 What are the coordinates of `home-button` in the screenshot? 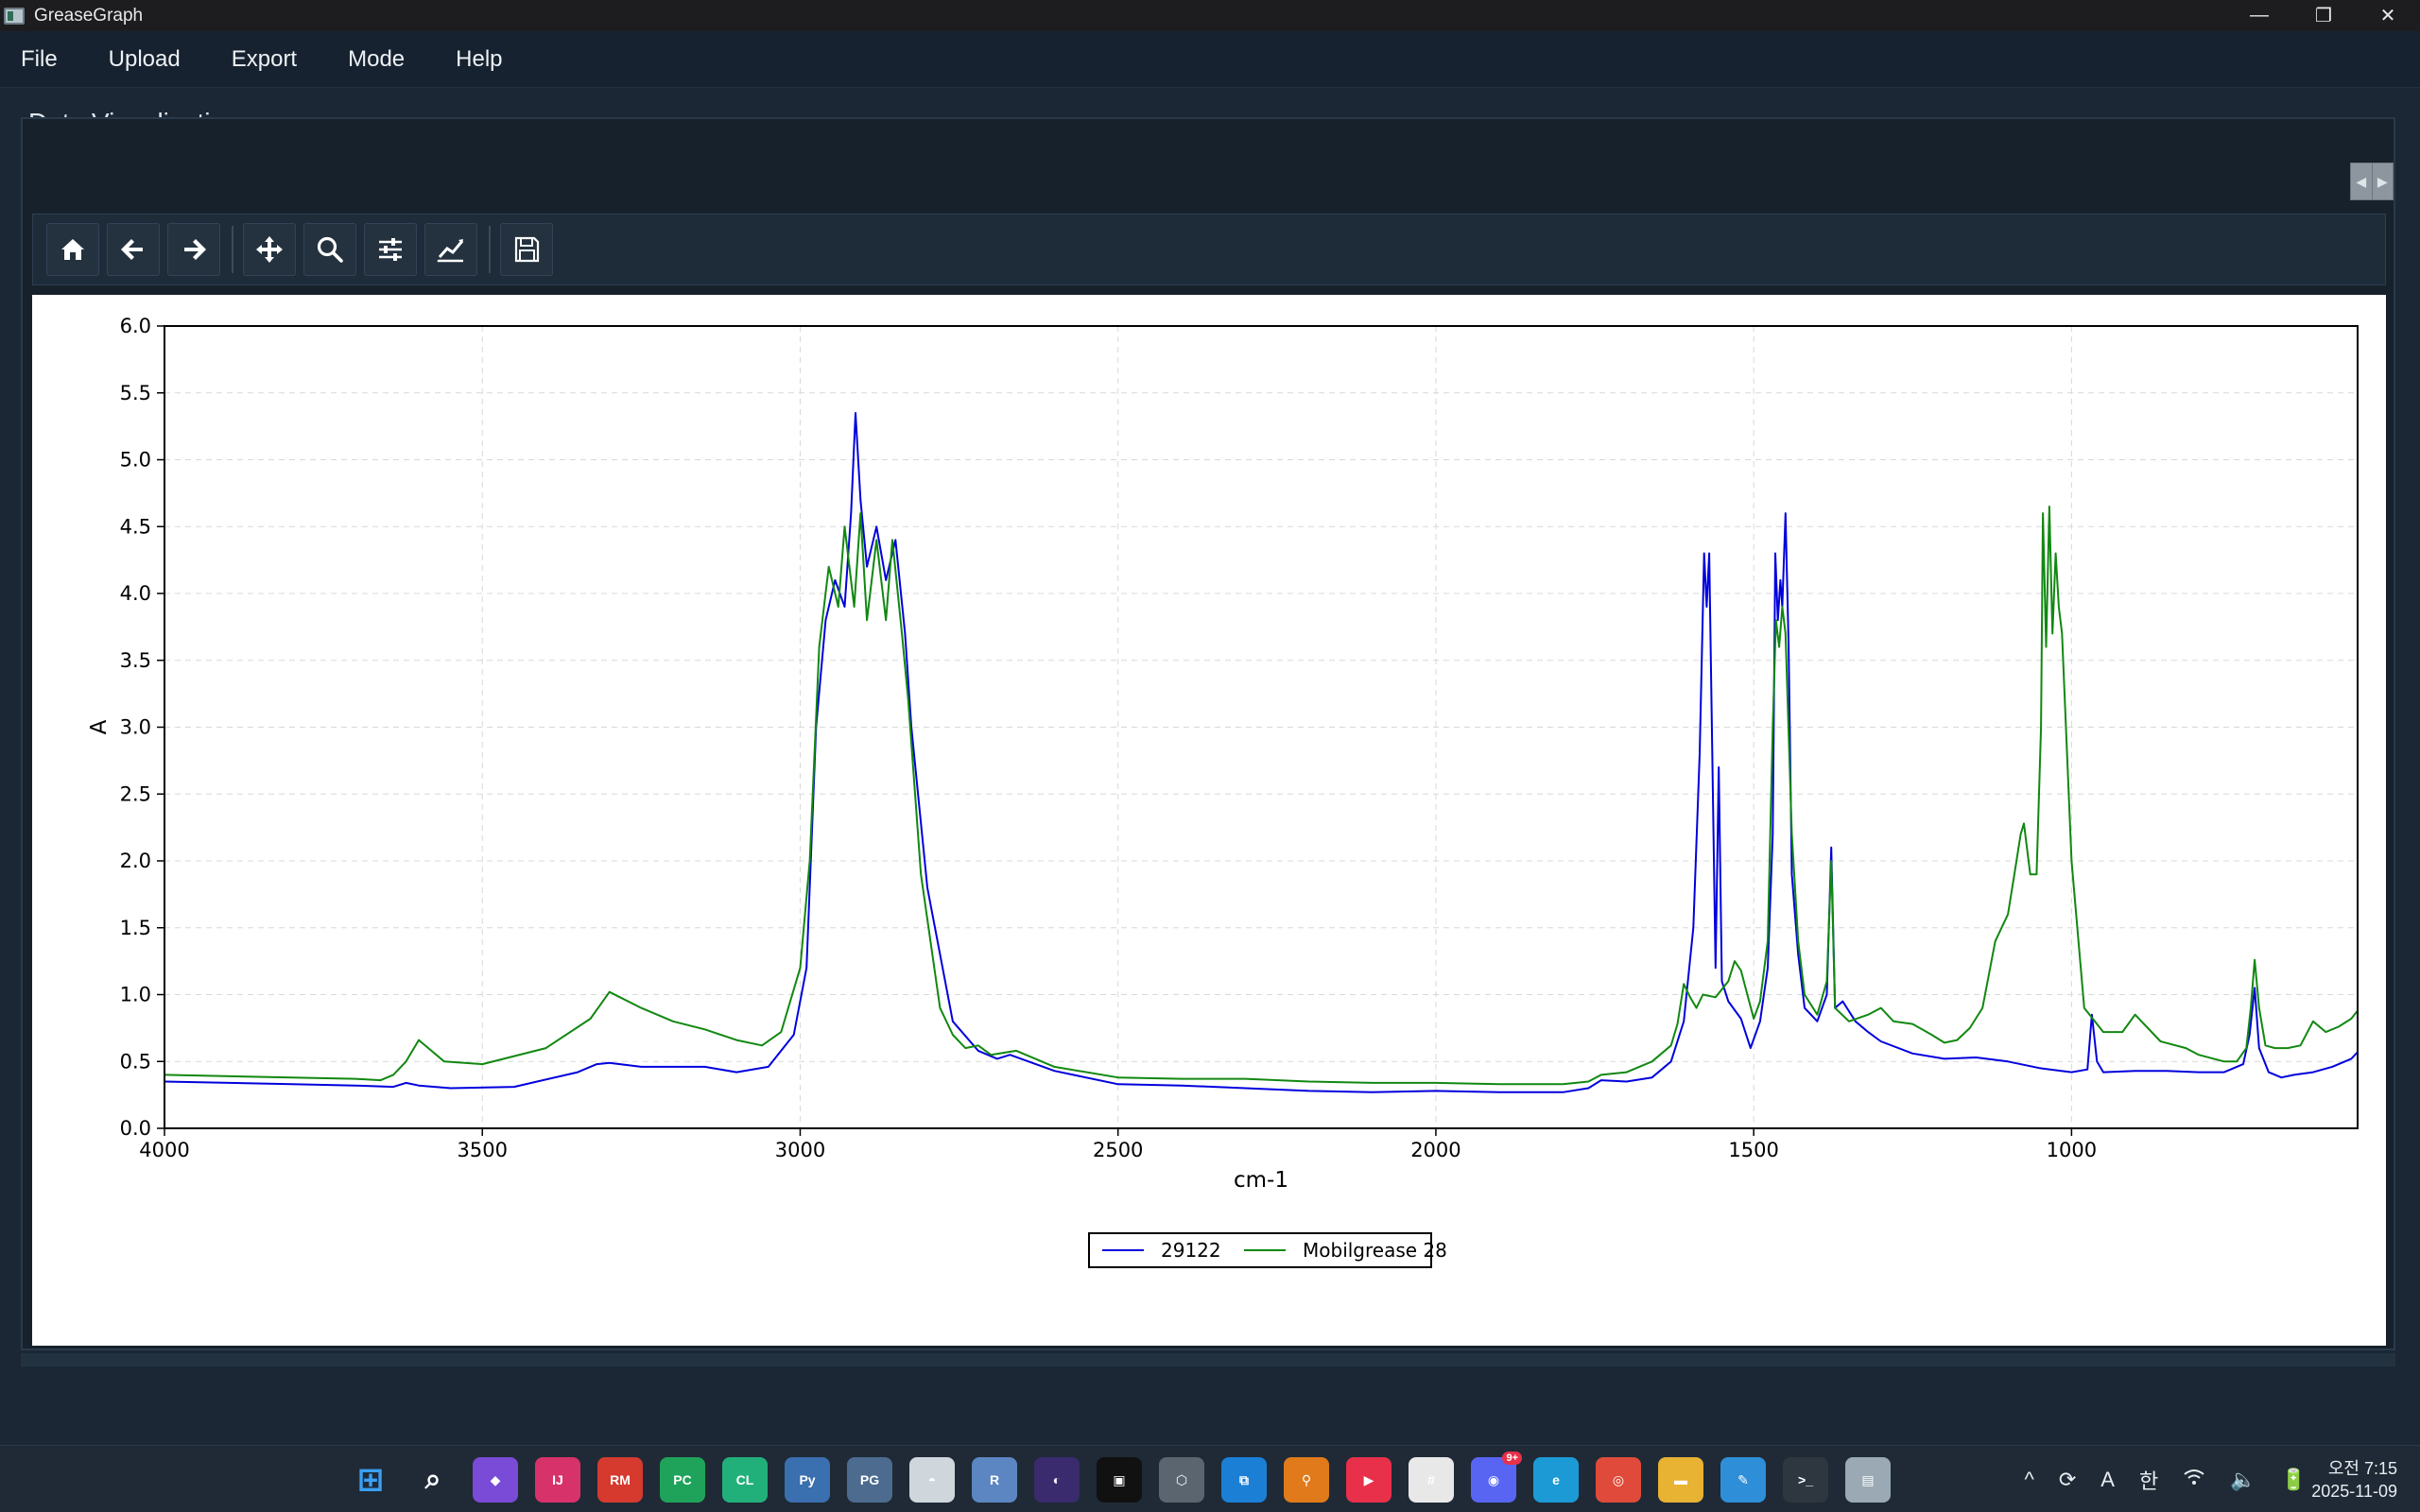 It's located at (72, 249).